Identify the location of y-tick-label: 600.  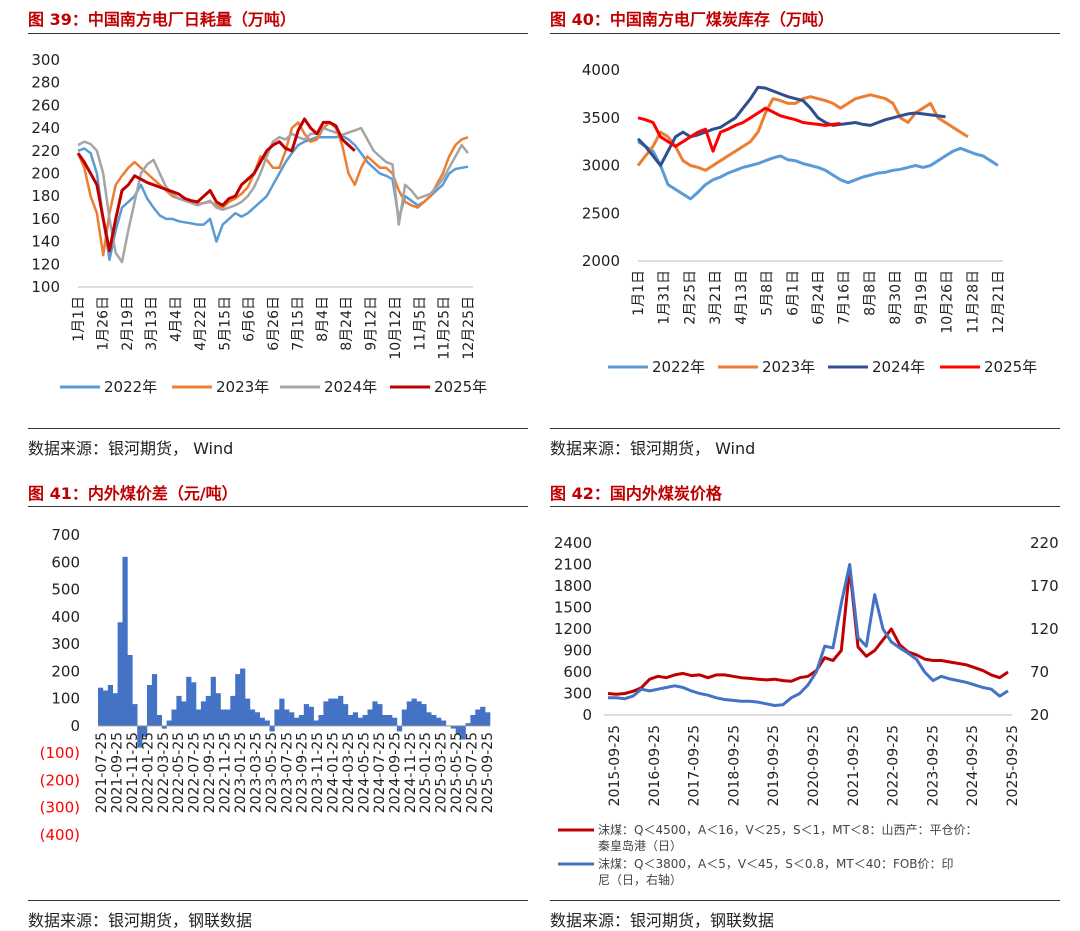
(577, 672).